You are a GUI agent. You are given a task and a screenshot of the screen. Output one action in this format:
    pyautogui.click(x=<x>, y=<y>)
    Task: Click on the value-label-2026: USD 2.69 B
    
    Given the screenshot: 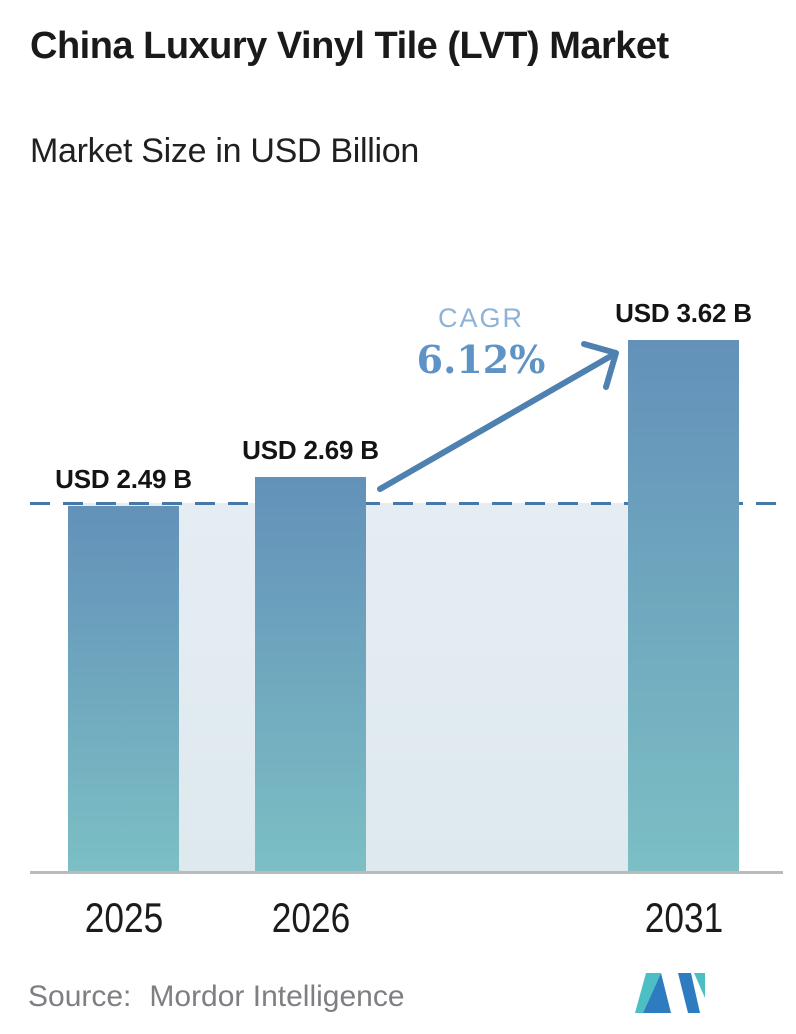 What is the action you would take?
    pyautogui.click(x=310, y=450)
    